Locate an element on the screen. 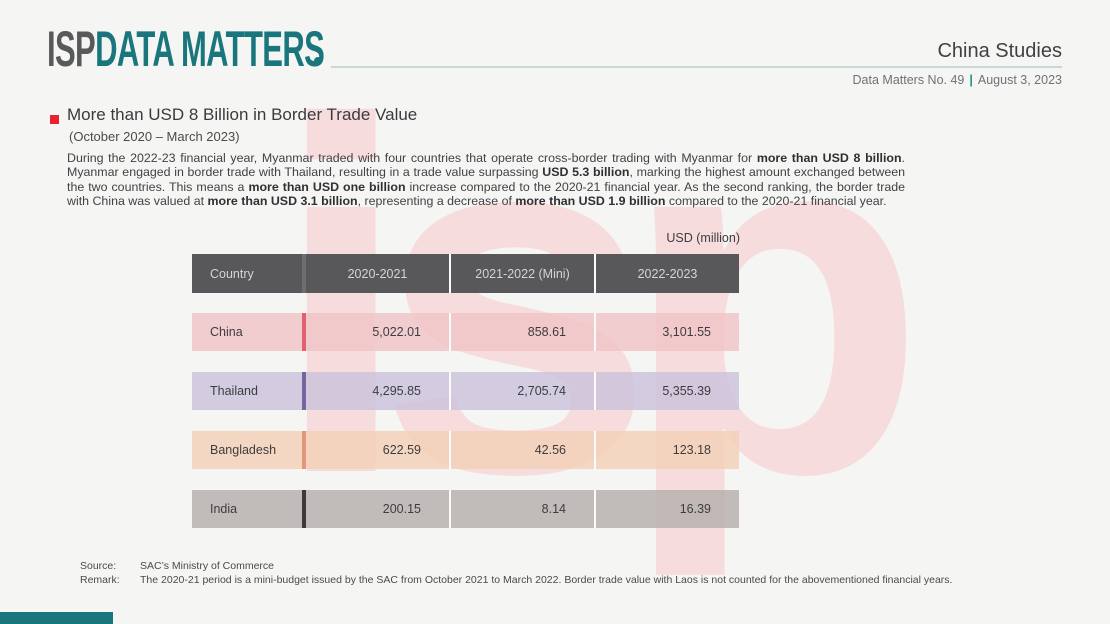  paragraph-text: , representing a decrease of is located at coordinates (436, 200).